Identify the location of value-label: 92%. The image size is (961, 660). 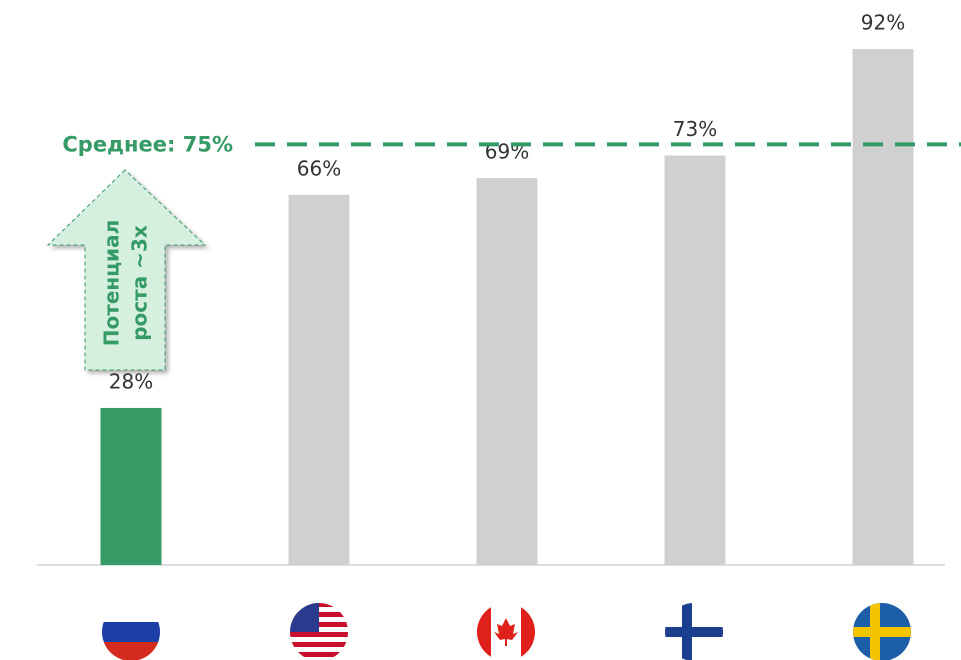
(883, 23).